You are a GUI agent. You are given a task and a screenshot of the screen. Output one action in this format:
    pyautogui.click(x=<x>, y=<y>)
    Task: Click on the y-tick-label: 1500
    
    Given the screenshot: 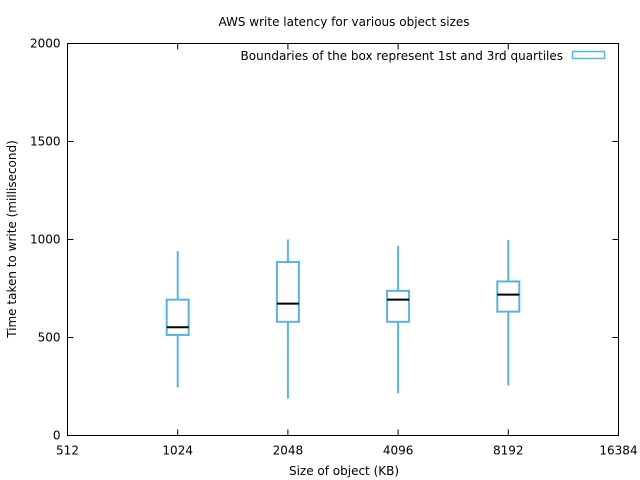 What is the action you would take?
    pyautogui.click(x=45, y=142)
    